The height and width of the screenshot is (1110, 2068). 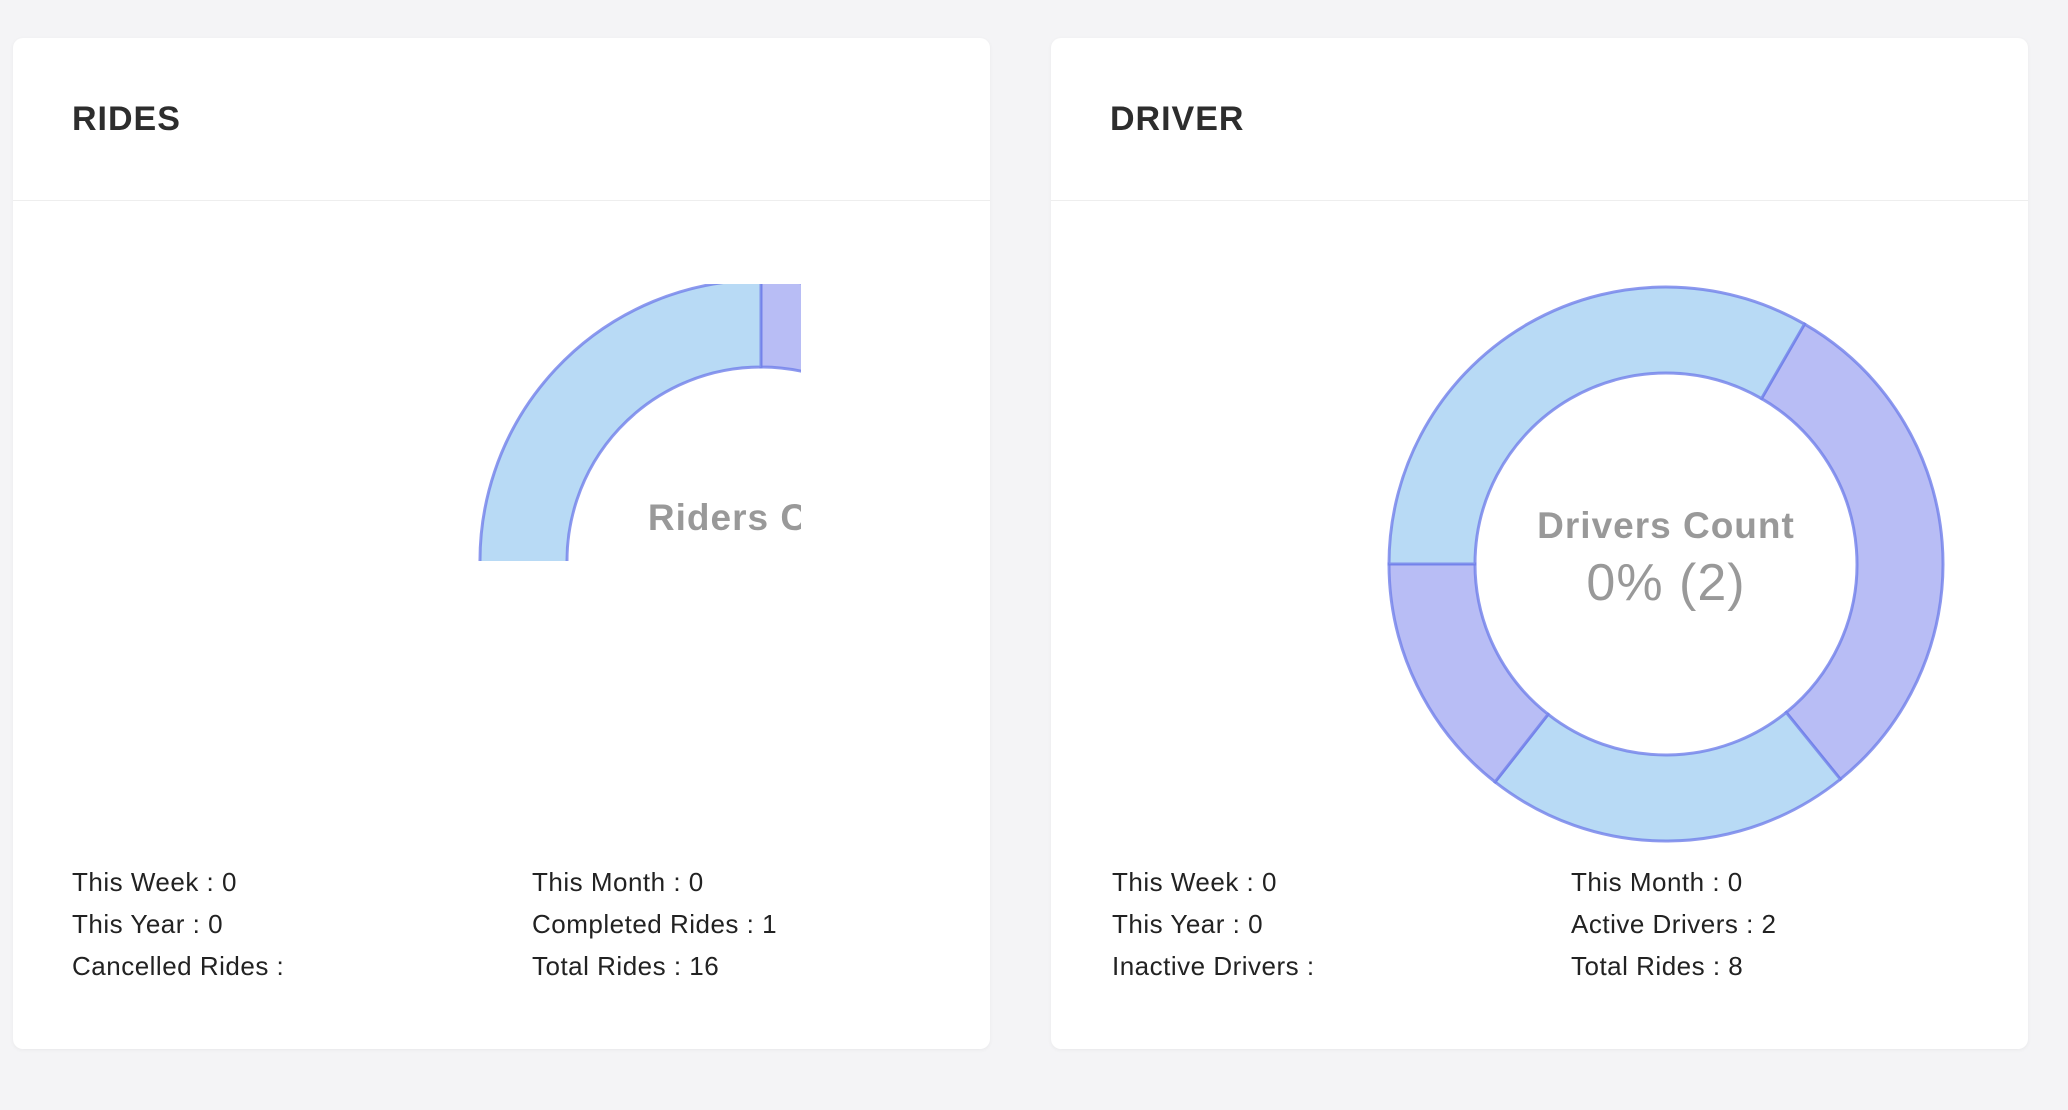 I want to click on donut-chart: Riders C, so click(x=643, y=422).